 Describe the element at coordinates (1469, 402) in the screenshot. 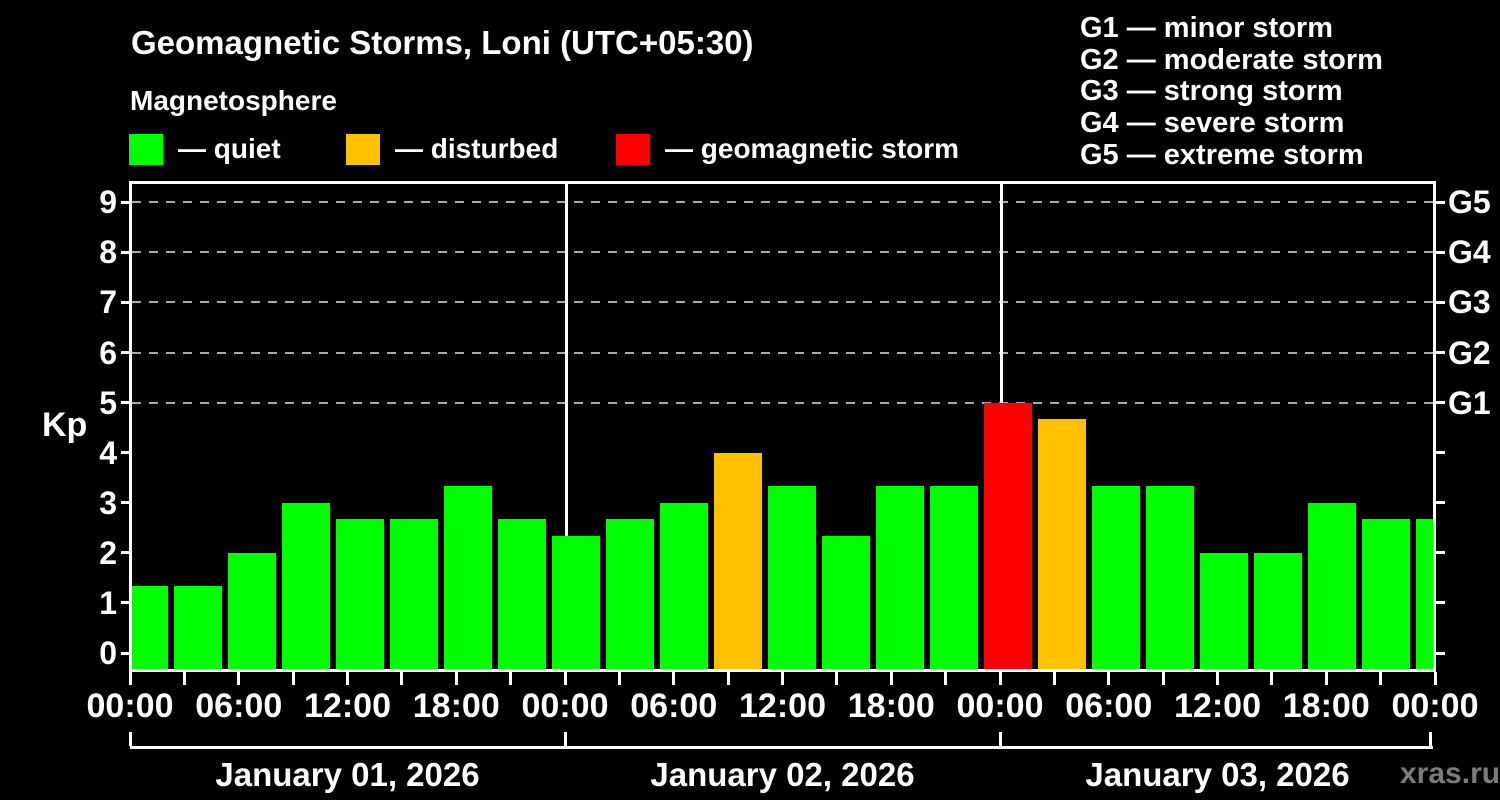

I see `right-axis-label-g1: G1` at that location.